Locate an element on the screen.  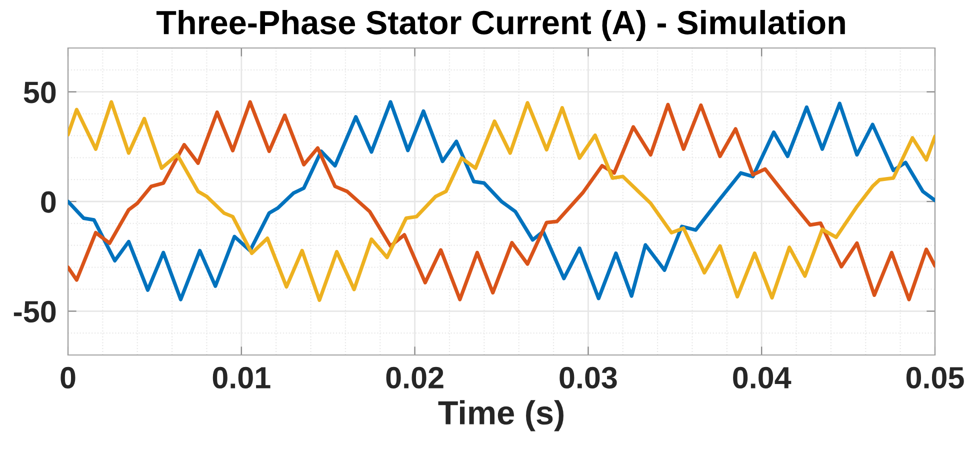
x-tick-label: 0.04 is located at coordinates (762, 377).